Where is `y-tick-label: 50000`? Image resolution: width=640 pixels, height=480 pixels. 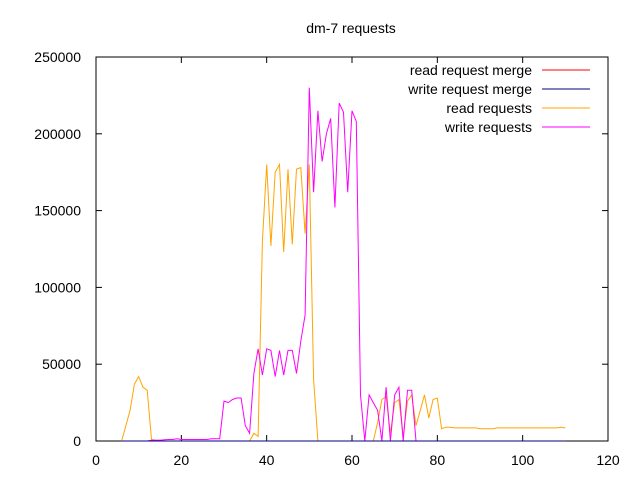
y-tick-label: 50000 is located at coordinates (61, 364).